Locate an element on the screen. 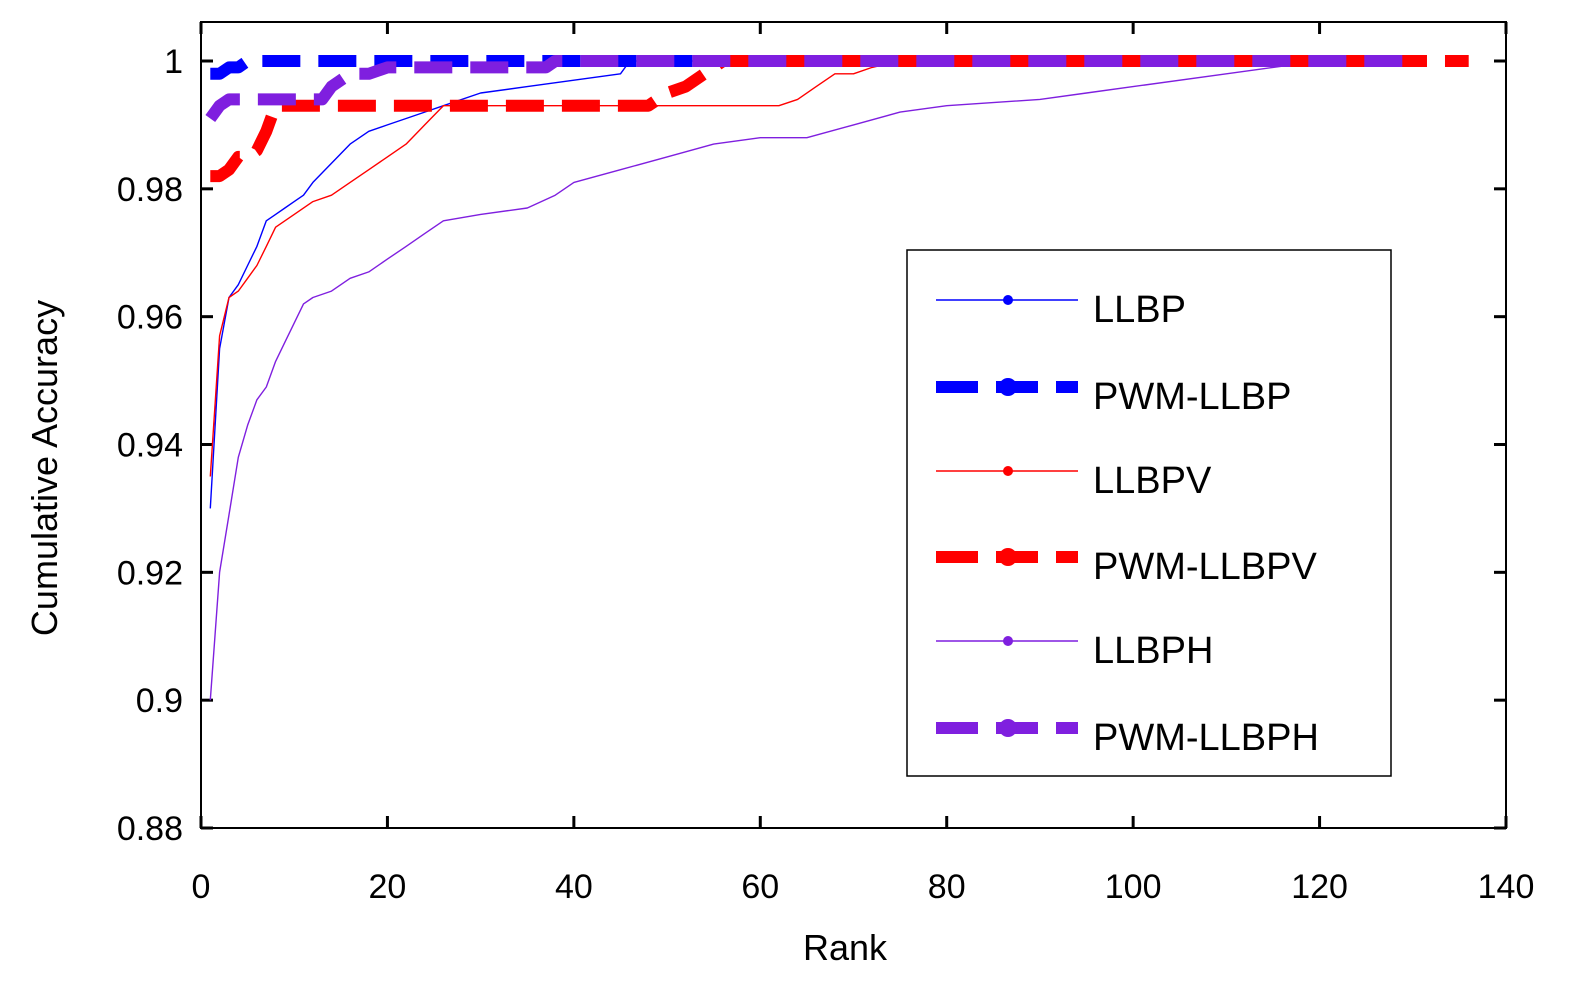 This screenshot has width=1582, height=994. legend-marker-llbp is located at coordinates (1008, 300).